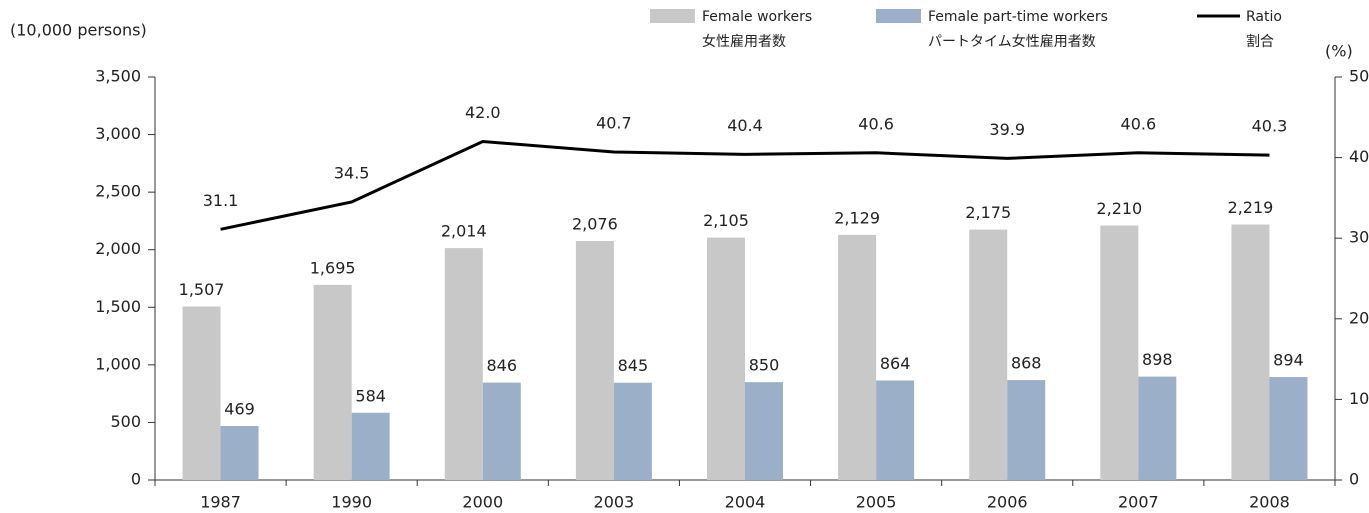  I want to click on line-value-label: 39.9, so click(1007, 129).